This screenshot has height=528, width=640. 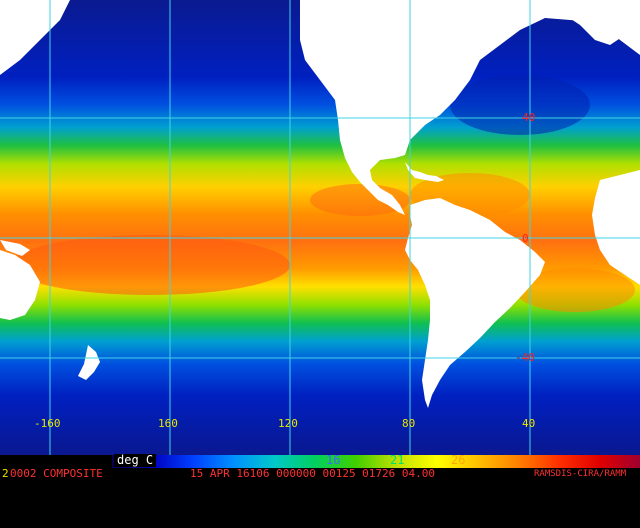 I want to click on footer-date-info: 15 APR 16106 000000 00125 01726 04.00, so click(x=313, y=473).